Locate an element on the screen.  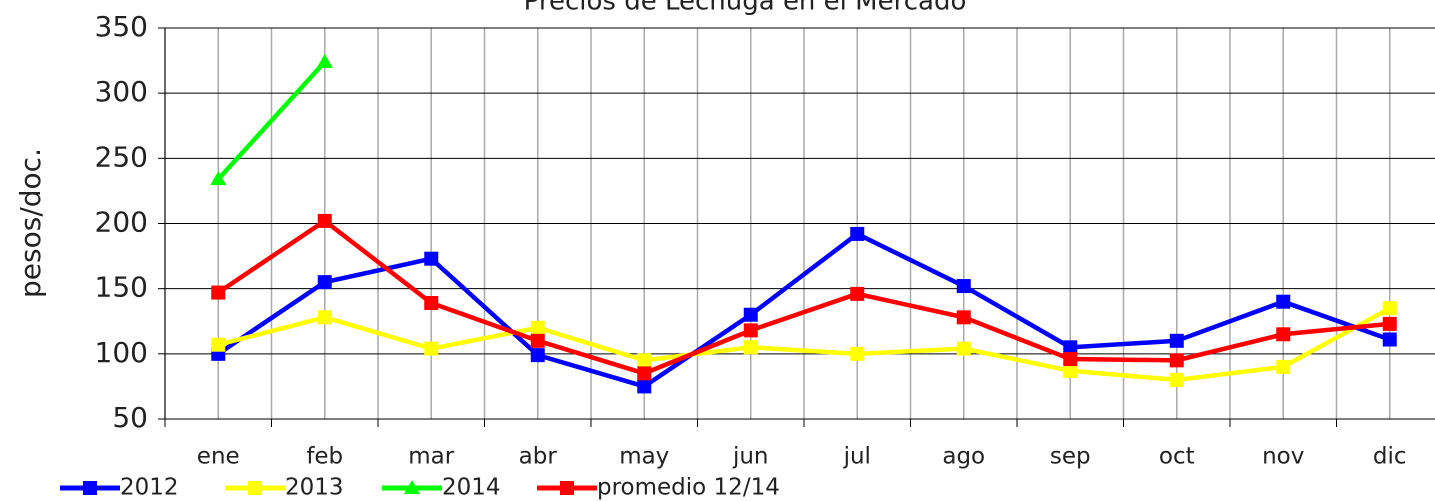
y-tick-label: 250 is located at coordinates (121, 156).